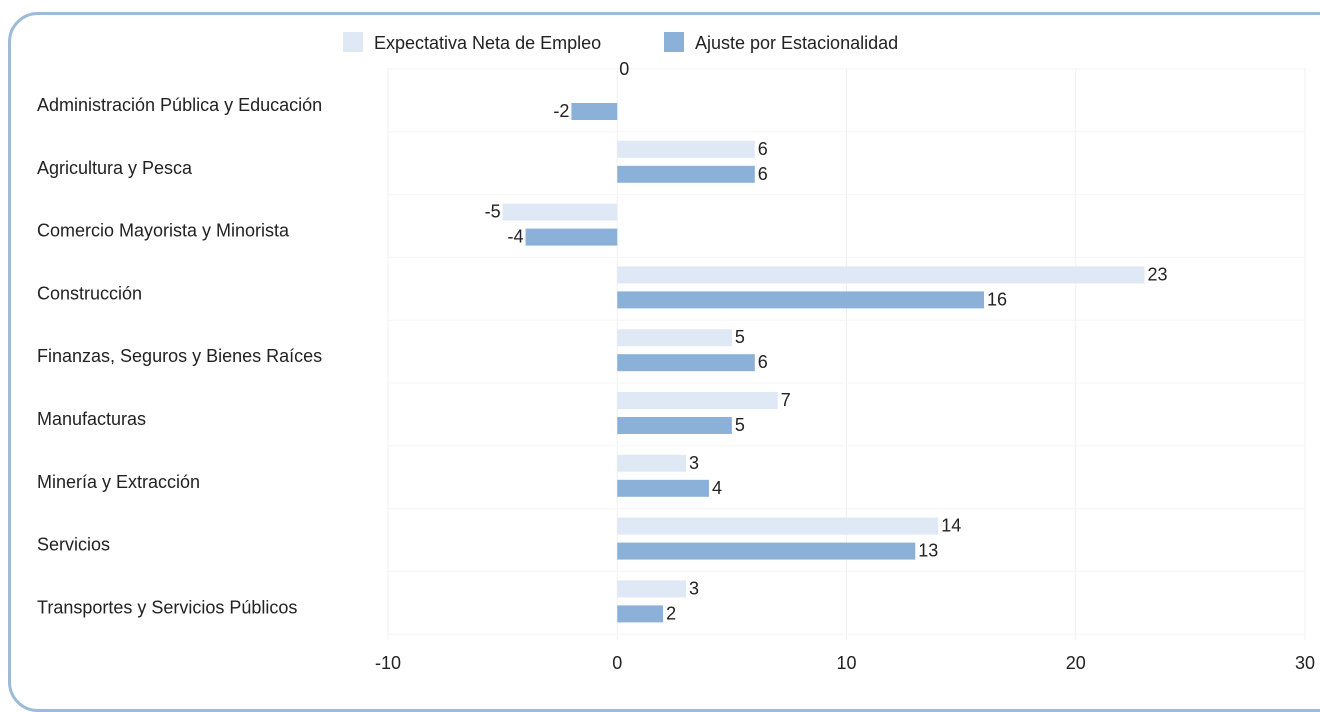 This screenshot has height=712, width=1320. What do you see at coordinates (1076, 663) in the screenshot?
I see `x-tick-label: 20` at bounding box center [1076, 663].